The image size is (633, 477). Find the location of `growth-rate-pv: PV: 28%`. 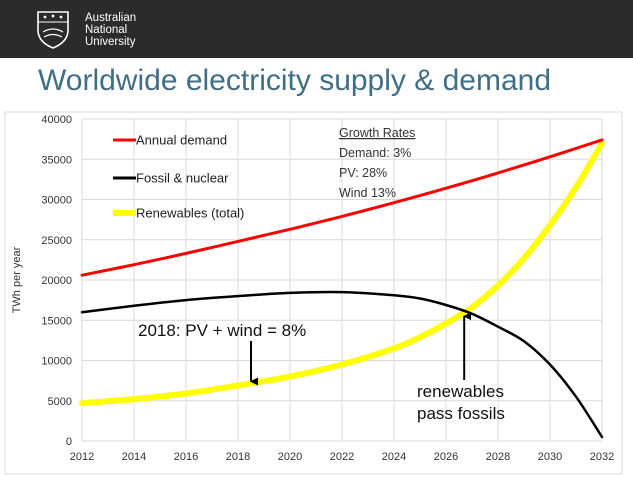

growth-rate-pv: PV: 28% is located at coordinates (363, 173).